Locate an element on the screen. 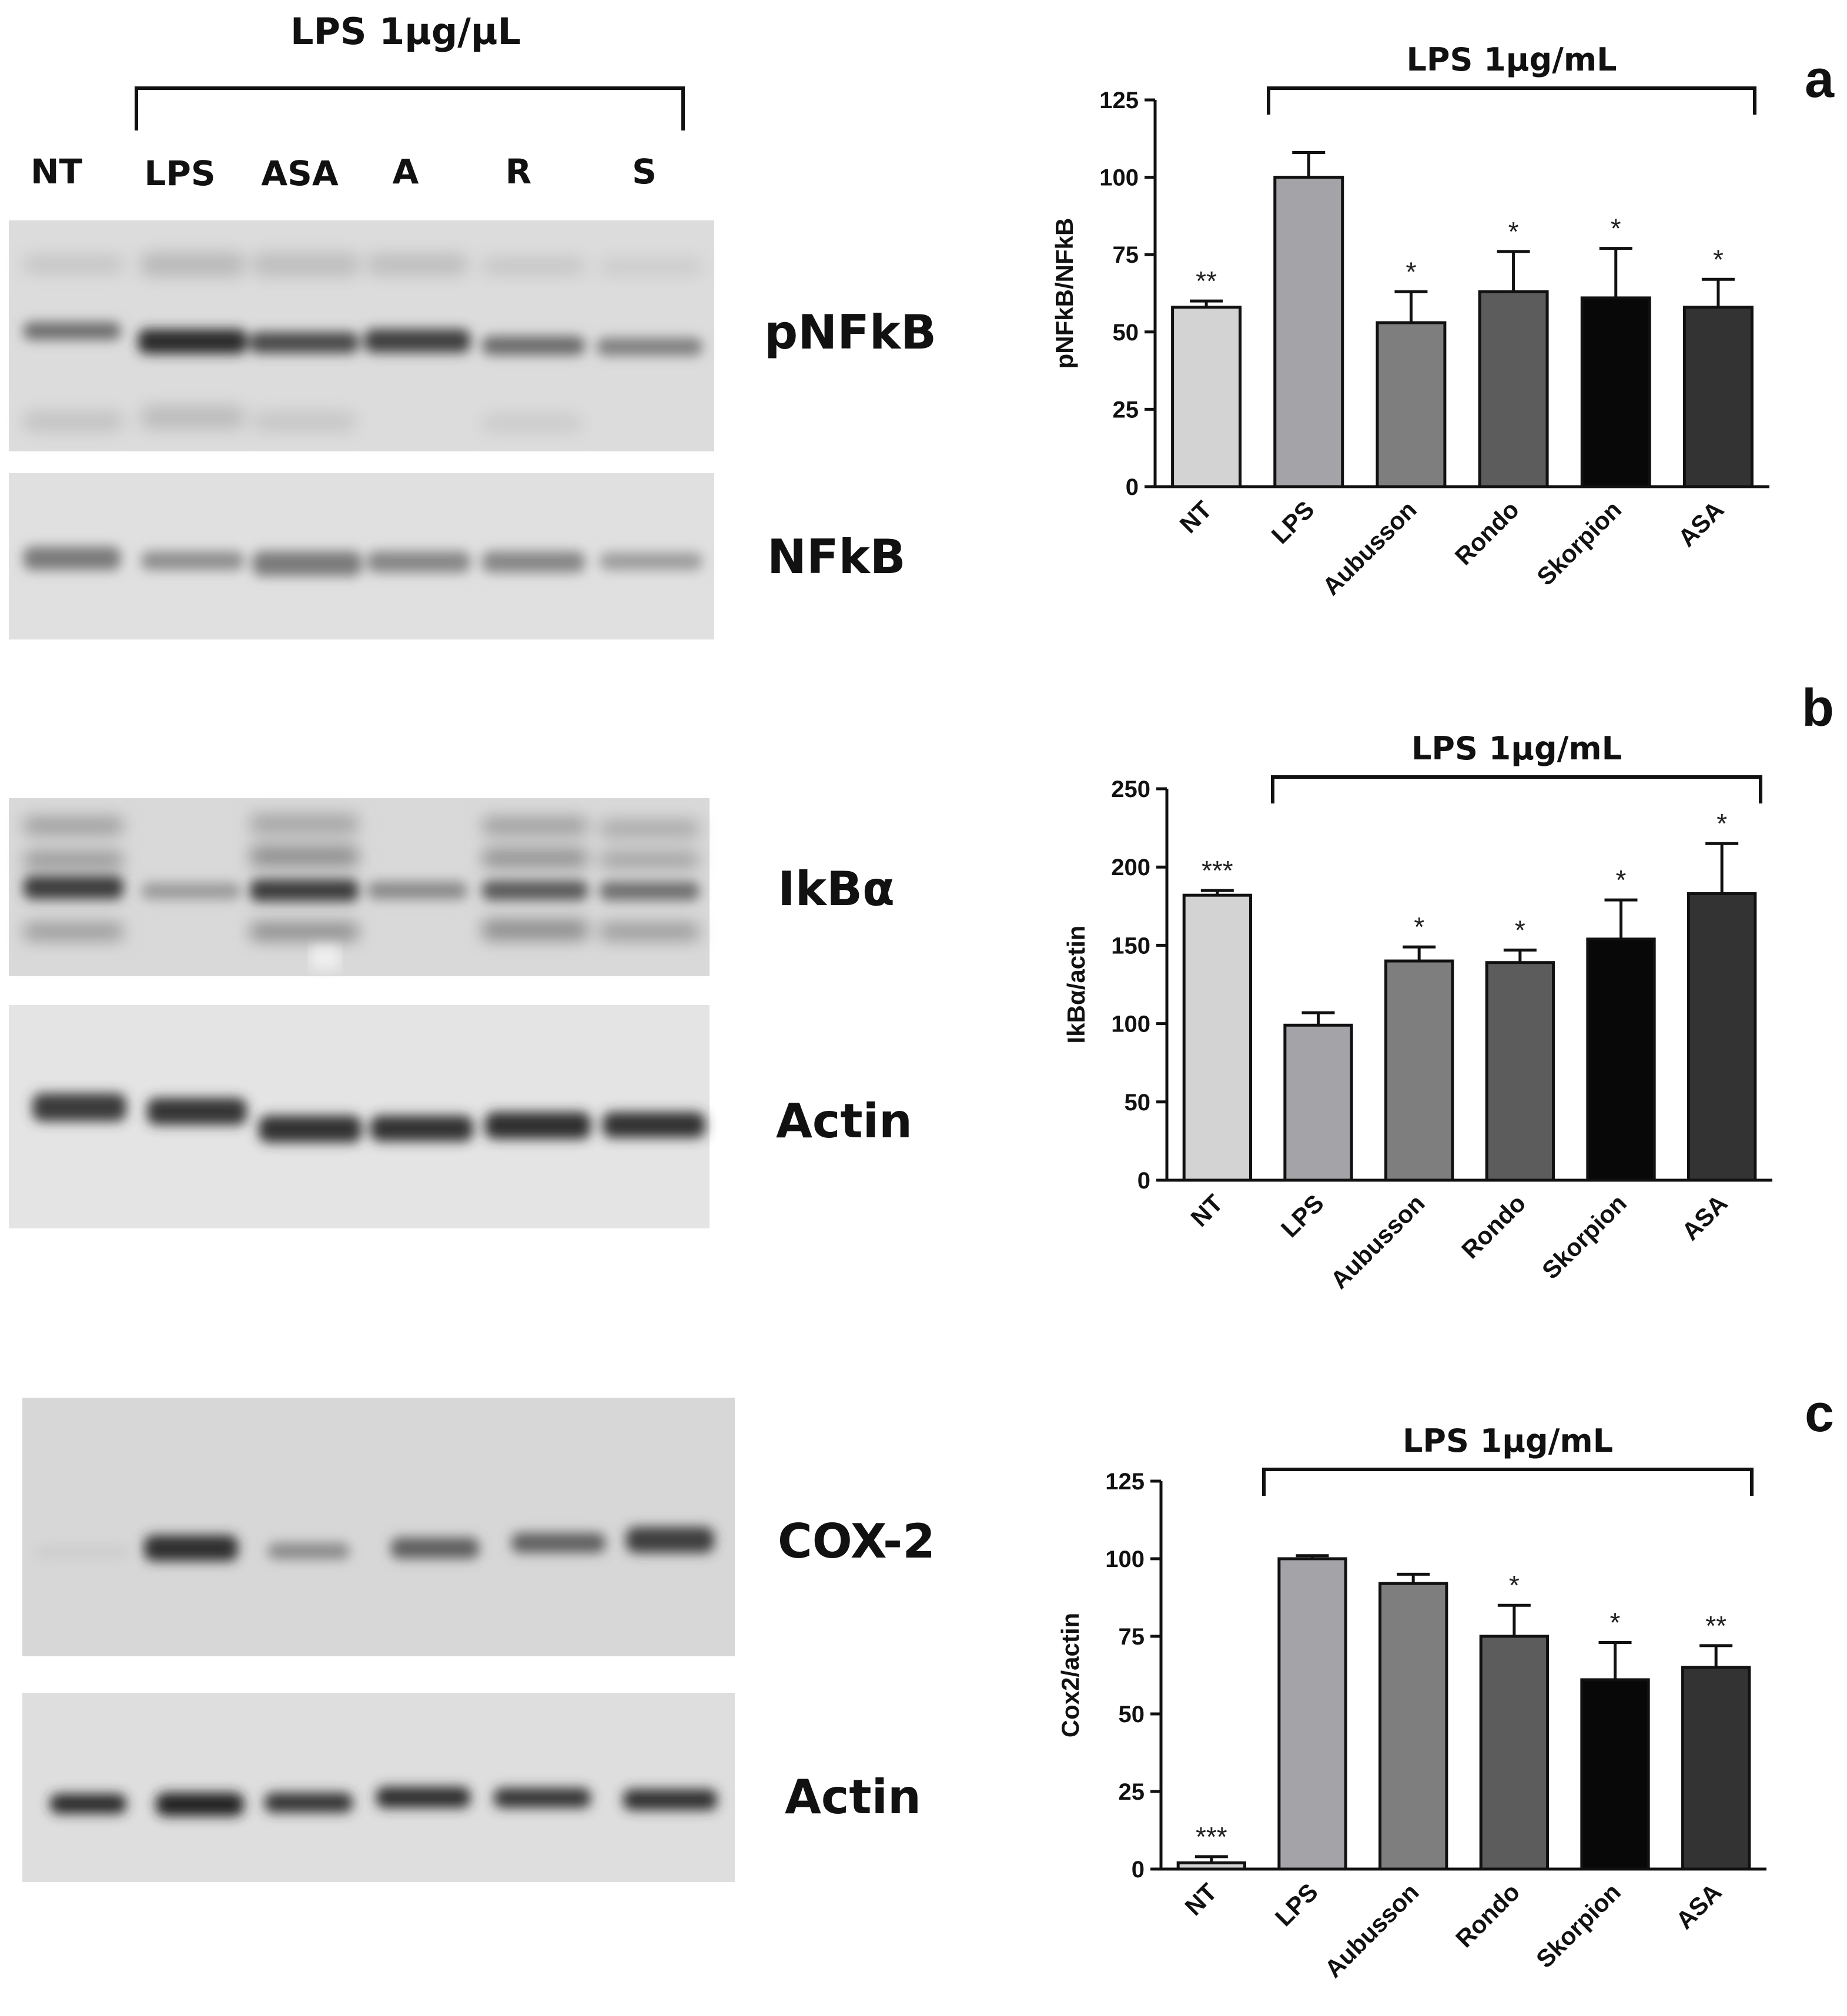 This screenshot has height=2016, width=1847. y-tick-label: 150 is located at coordinates (1130, 946).